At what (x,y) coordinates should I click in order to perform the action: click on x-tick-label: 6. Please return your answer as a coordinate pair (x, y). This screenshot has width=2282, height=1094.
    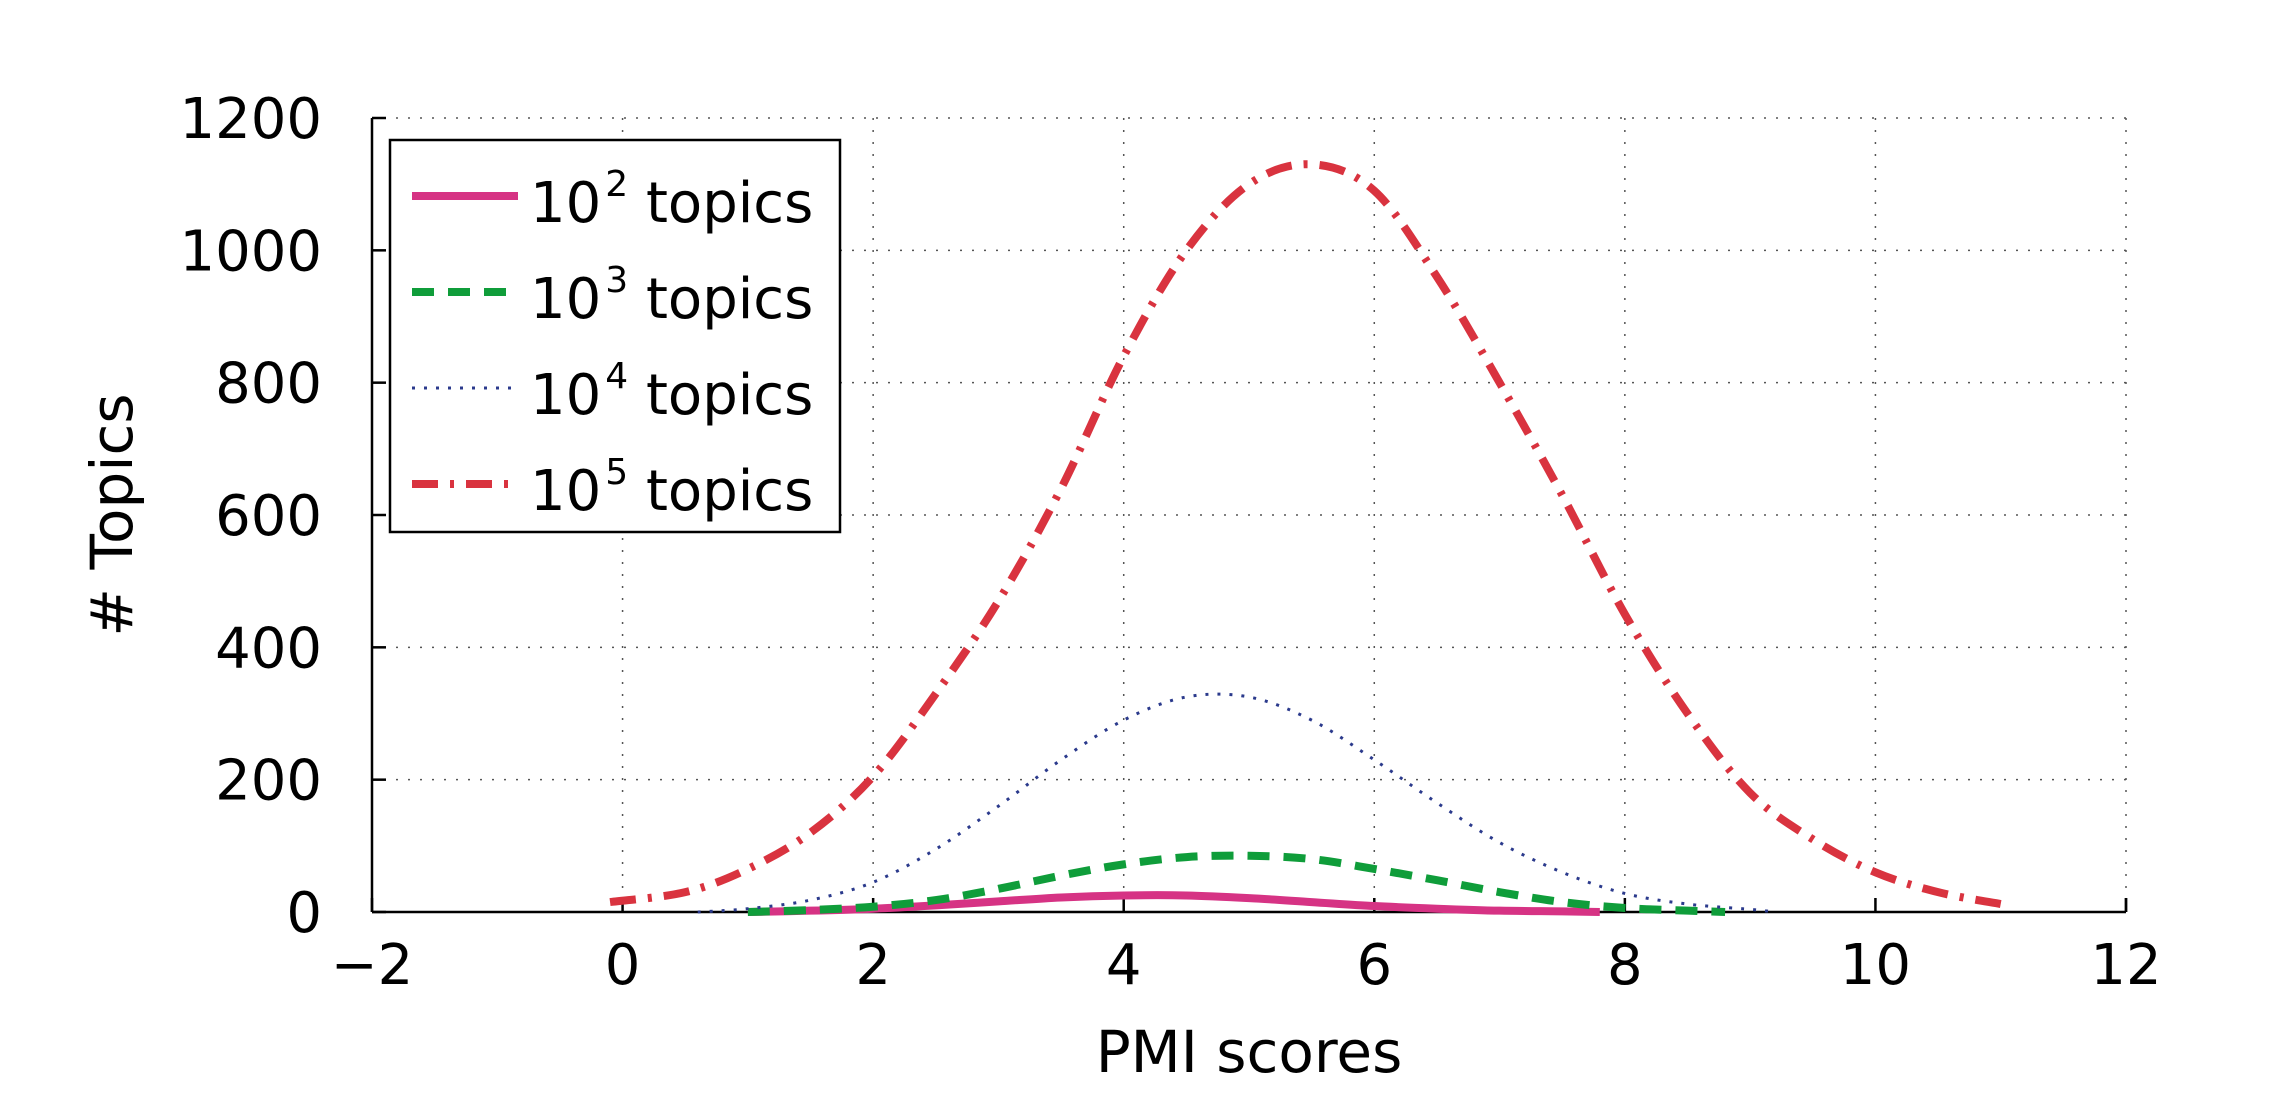
    Looking at the image, I should click on (1374, 965).